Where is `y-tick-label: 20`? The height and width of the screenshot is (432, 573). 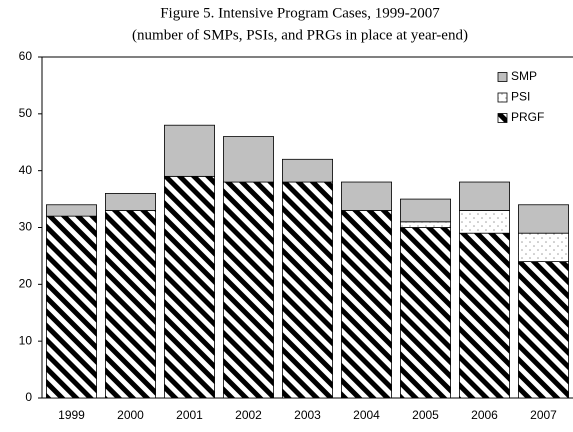
y-tick-label: 20 is located at coordinates (26, 284).